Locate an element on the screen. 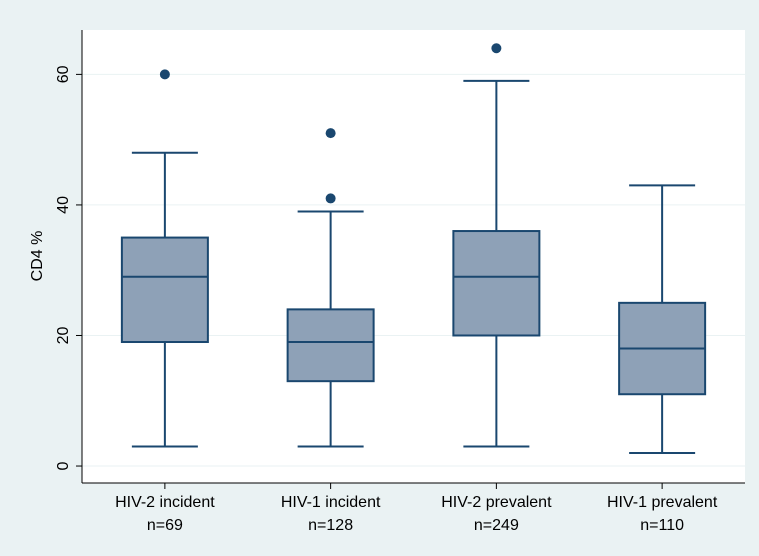  y-tick-label: 20 is located at coordinates (63, 335).